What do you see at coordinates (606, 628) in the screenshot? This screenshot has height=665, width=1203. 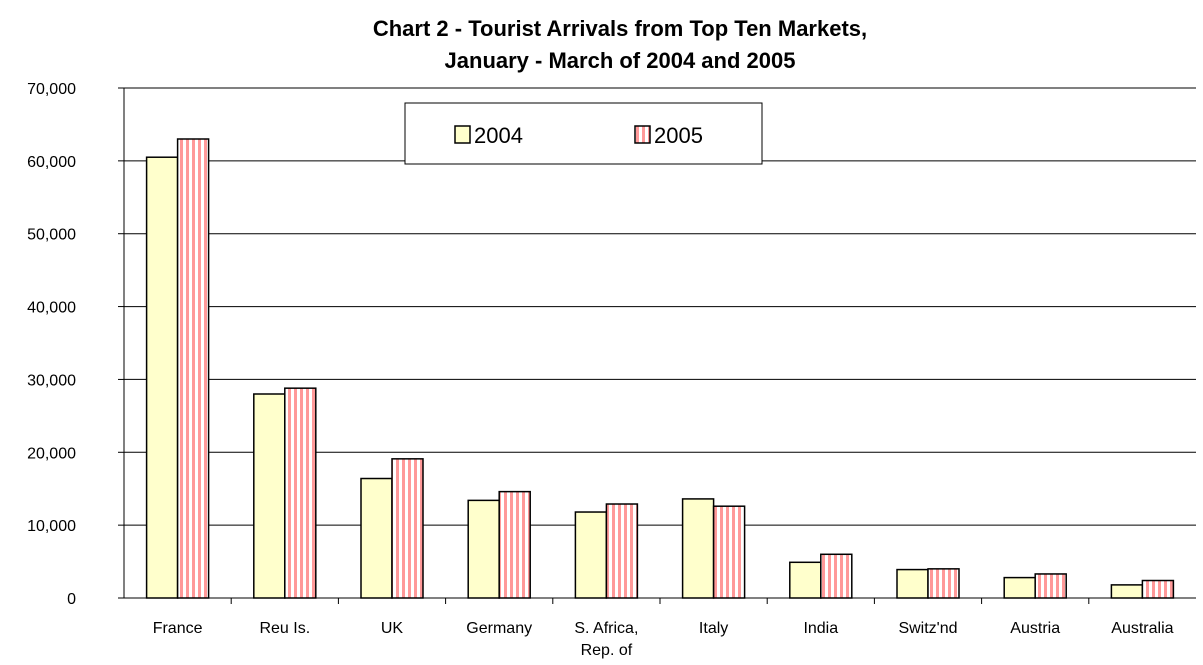 I see `x-tick-label: S. Africa,` at bounding box center [606, 628].